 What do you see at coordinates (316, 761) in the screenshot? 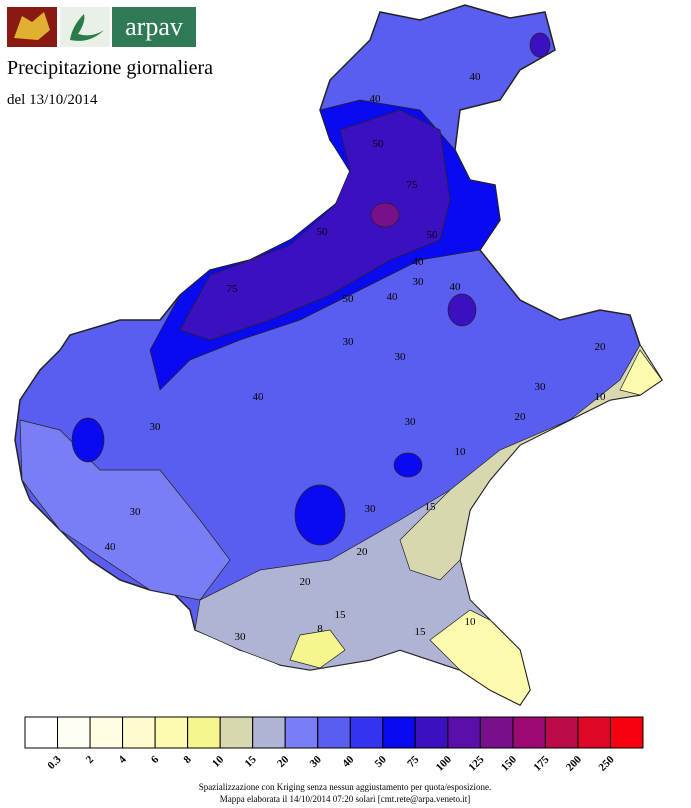
I see `legend-label: 30` at bounding box center [316, 761].